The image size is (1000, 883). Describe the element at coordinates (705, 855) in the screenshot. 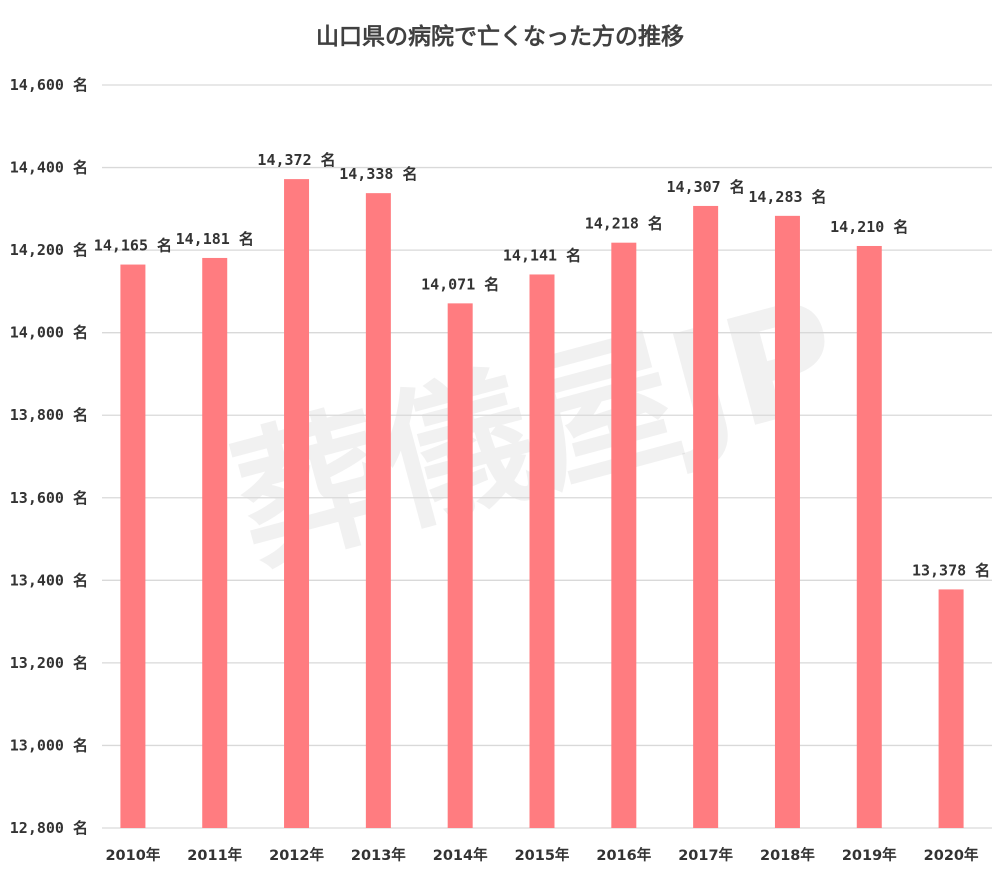

I see `x-tick-label: 2017年` at that location.